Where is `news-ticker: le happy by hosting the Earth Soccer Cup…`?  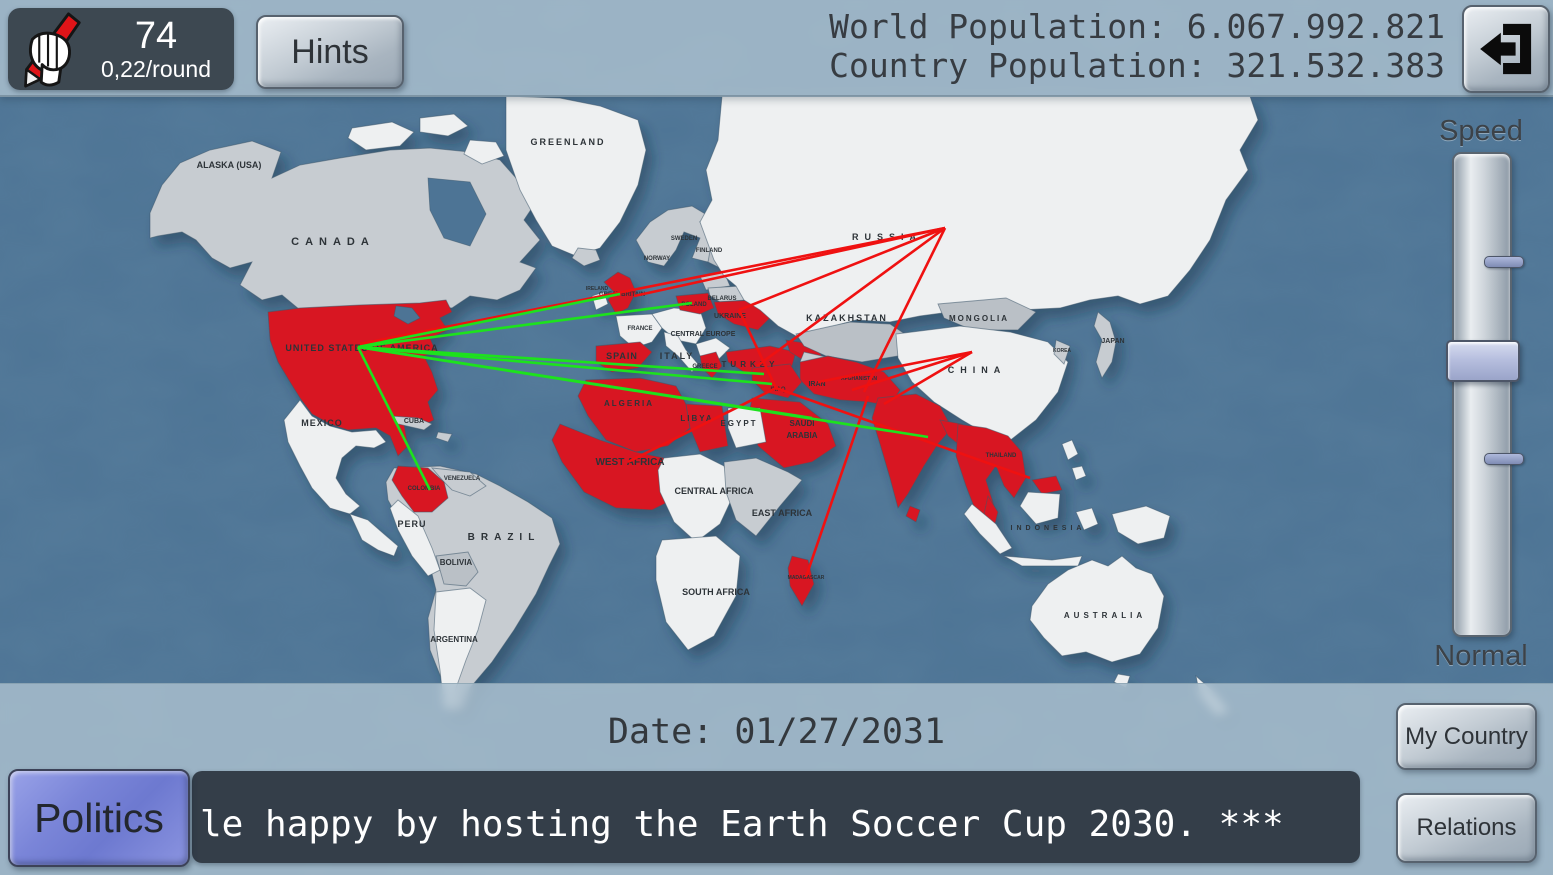 news-ticker: le happy by hosting the Earth Soccer Cup… is located at coordinates (776, 817).